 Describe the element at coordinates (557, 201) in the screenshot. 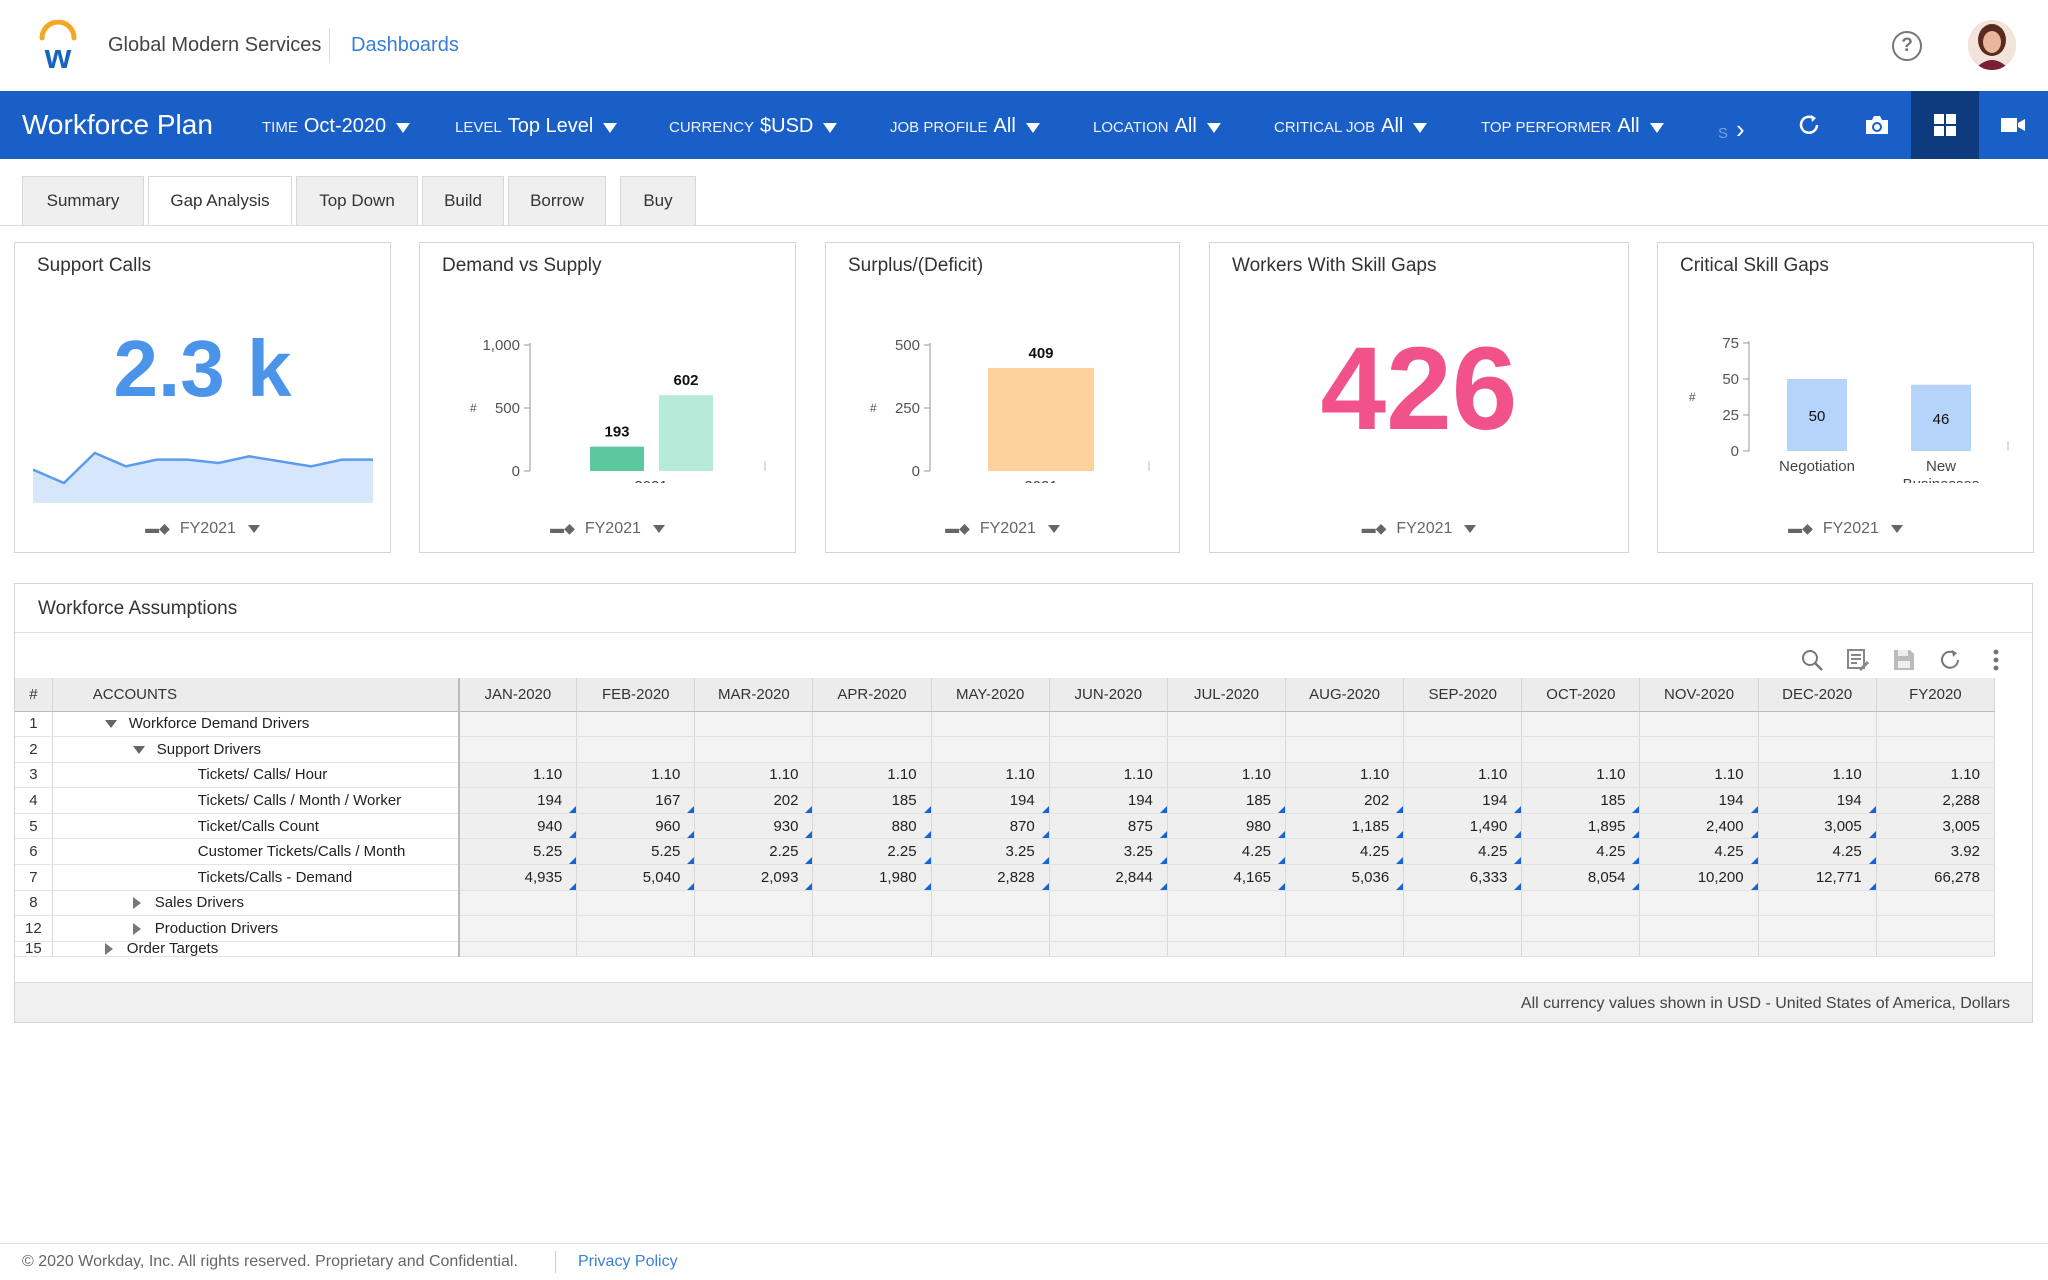

I see `tab-borrow: Borrow` at that location.